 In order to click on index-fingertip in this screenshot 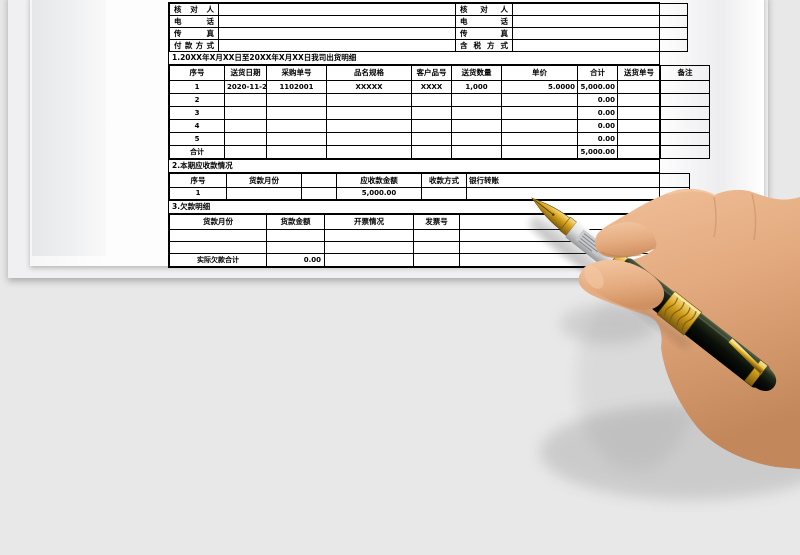, I will do `click(626, 240)`.